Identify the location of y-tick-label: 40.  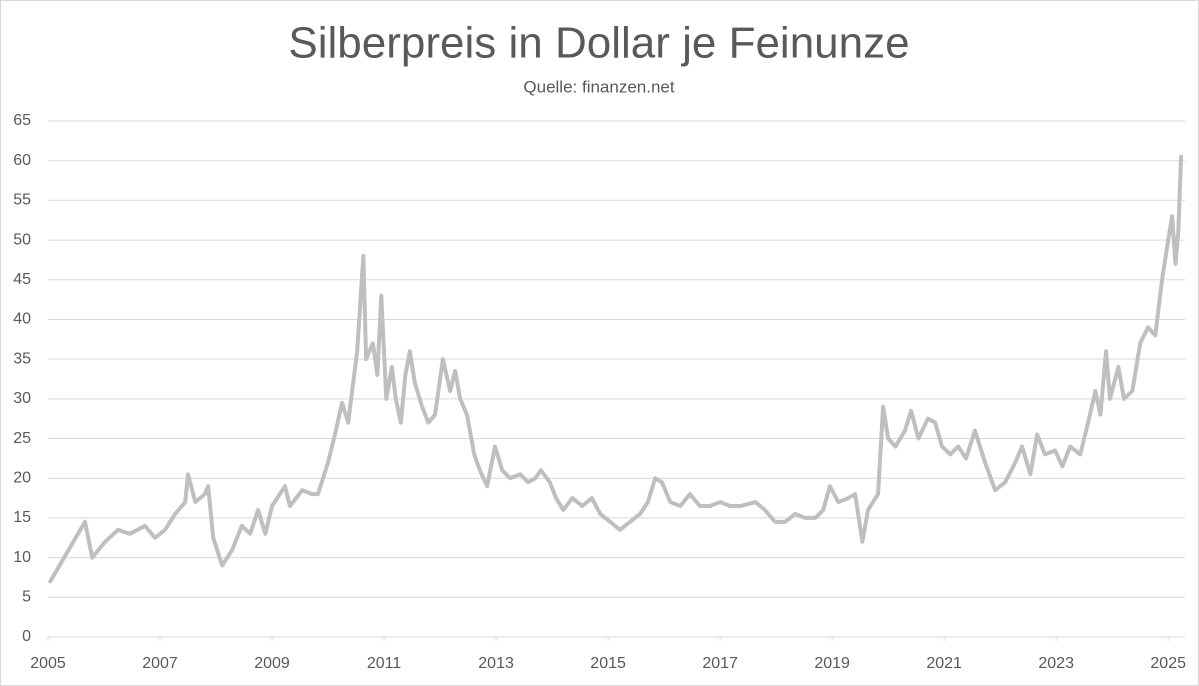
(22, 319).